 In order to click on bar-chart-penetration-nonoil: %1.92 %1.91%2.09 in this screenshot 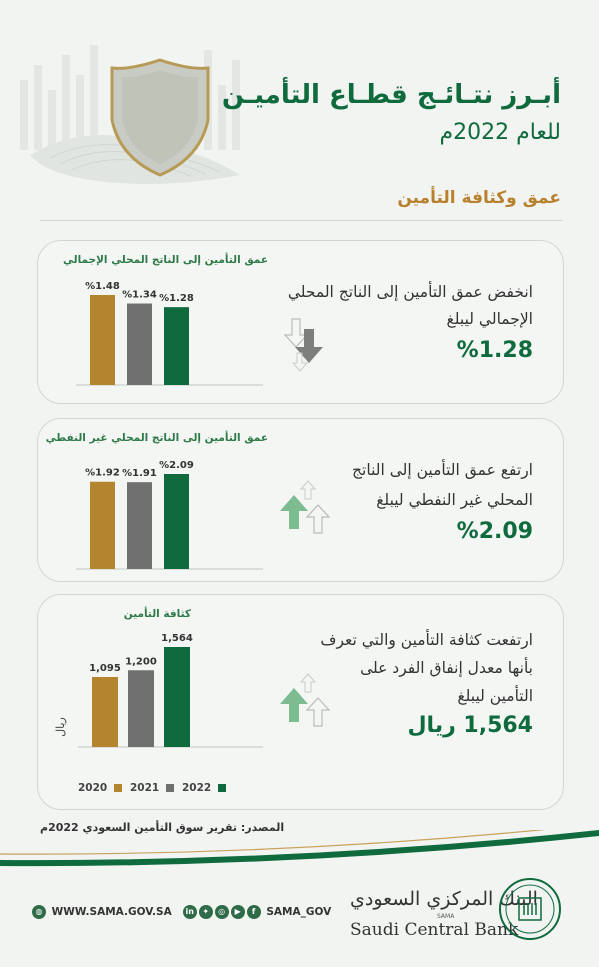, I will do `click(169, 515)`.